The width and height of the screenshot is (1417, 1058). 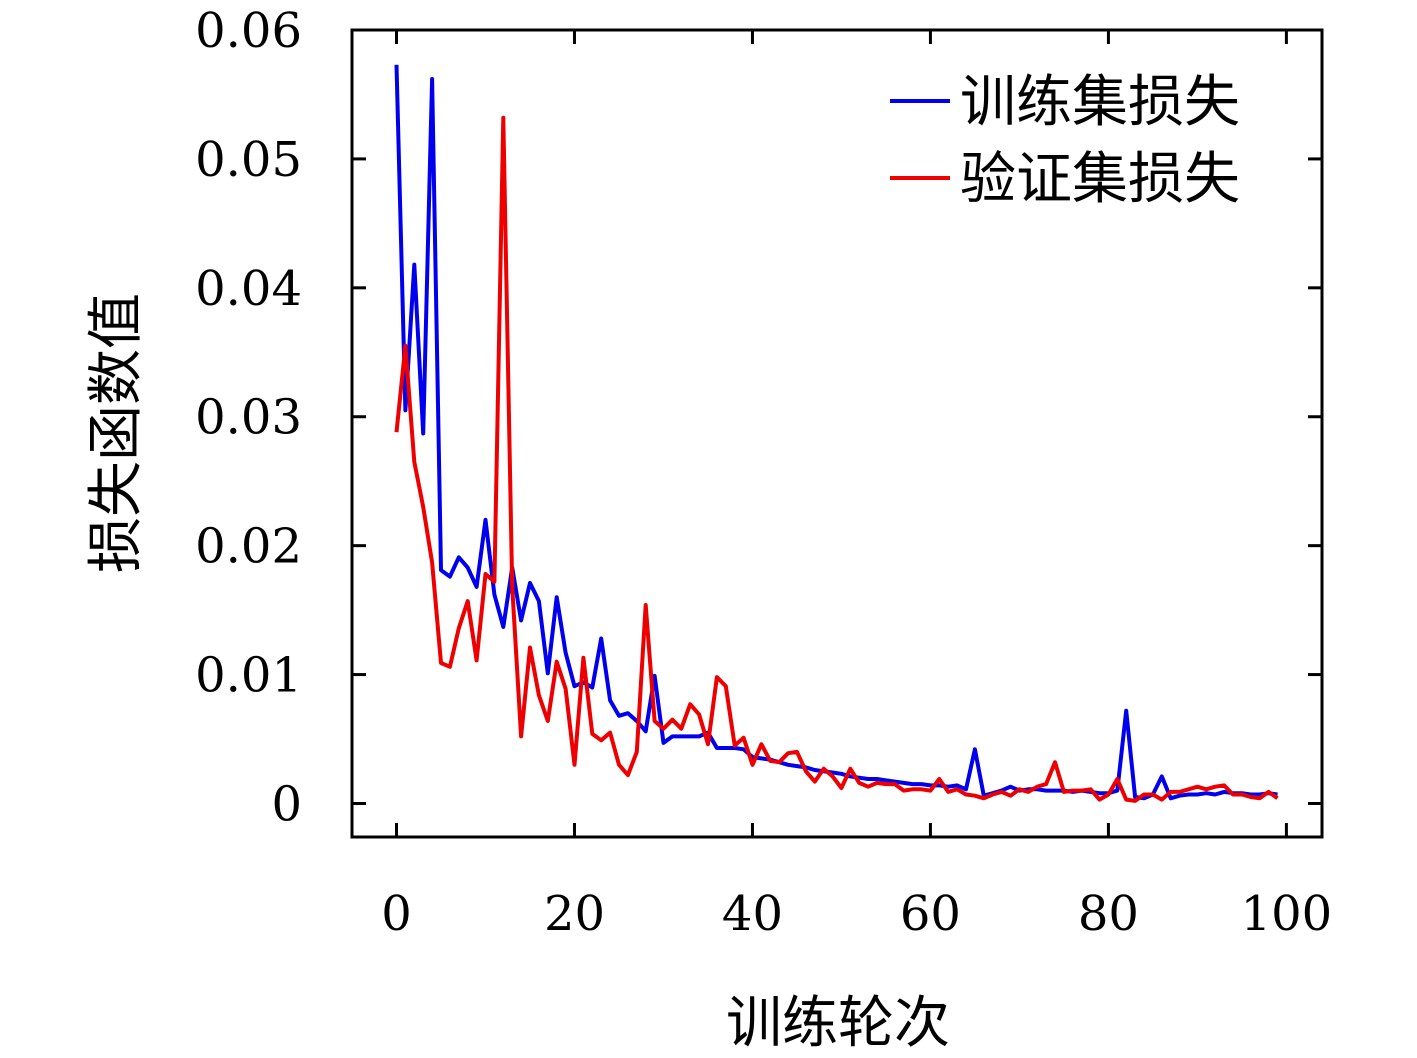 I want to click on legend-label: 验证集损失, so click(x=1100, y=179).